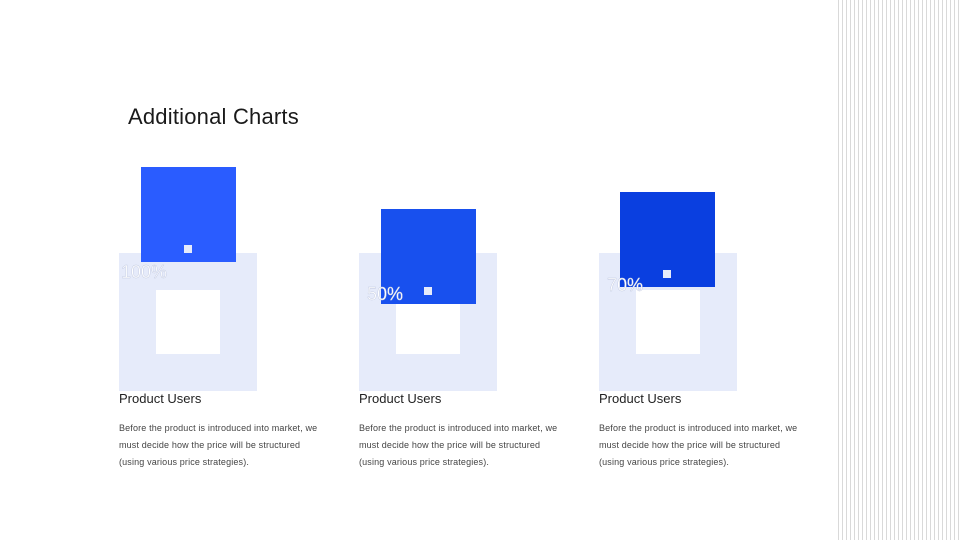 This screenshot has height=540, width=960. Describe the element at coordinates (899, 270) in the screenshot. I see `decorative-stripes` at that location.